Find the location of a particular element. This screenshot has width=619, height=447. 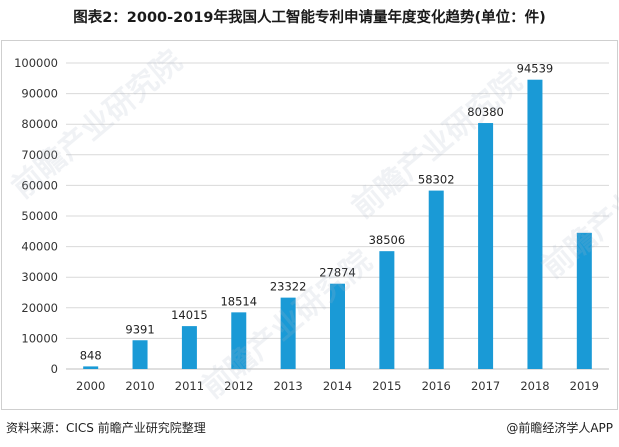

data-label-2011: 14015 is located at coordinates (189, 315).